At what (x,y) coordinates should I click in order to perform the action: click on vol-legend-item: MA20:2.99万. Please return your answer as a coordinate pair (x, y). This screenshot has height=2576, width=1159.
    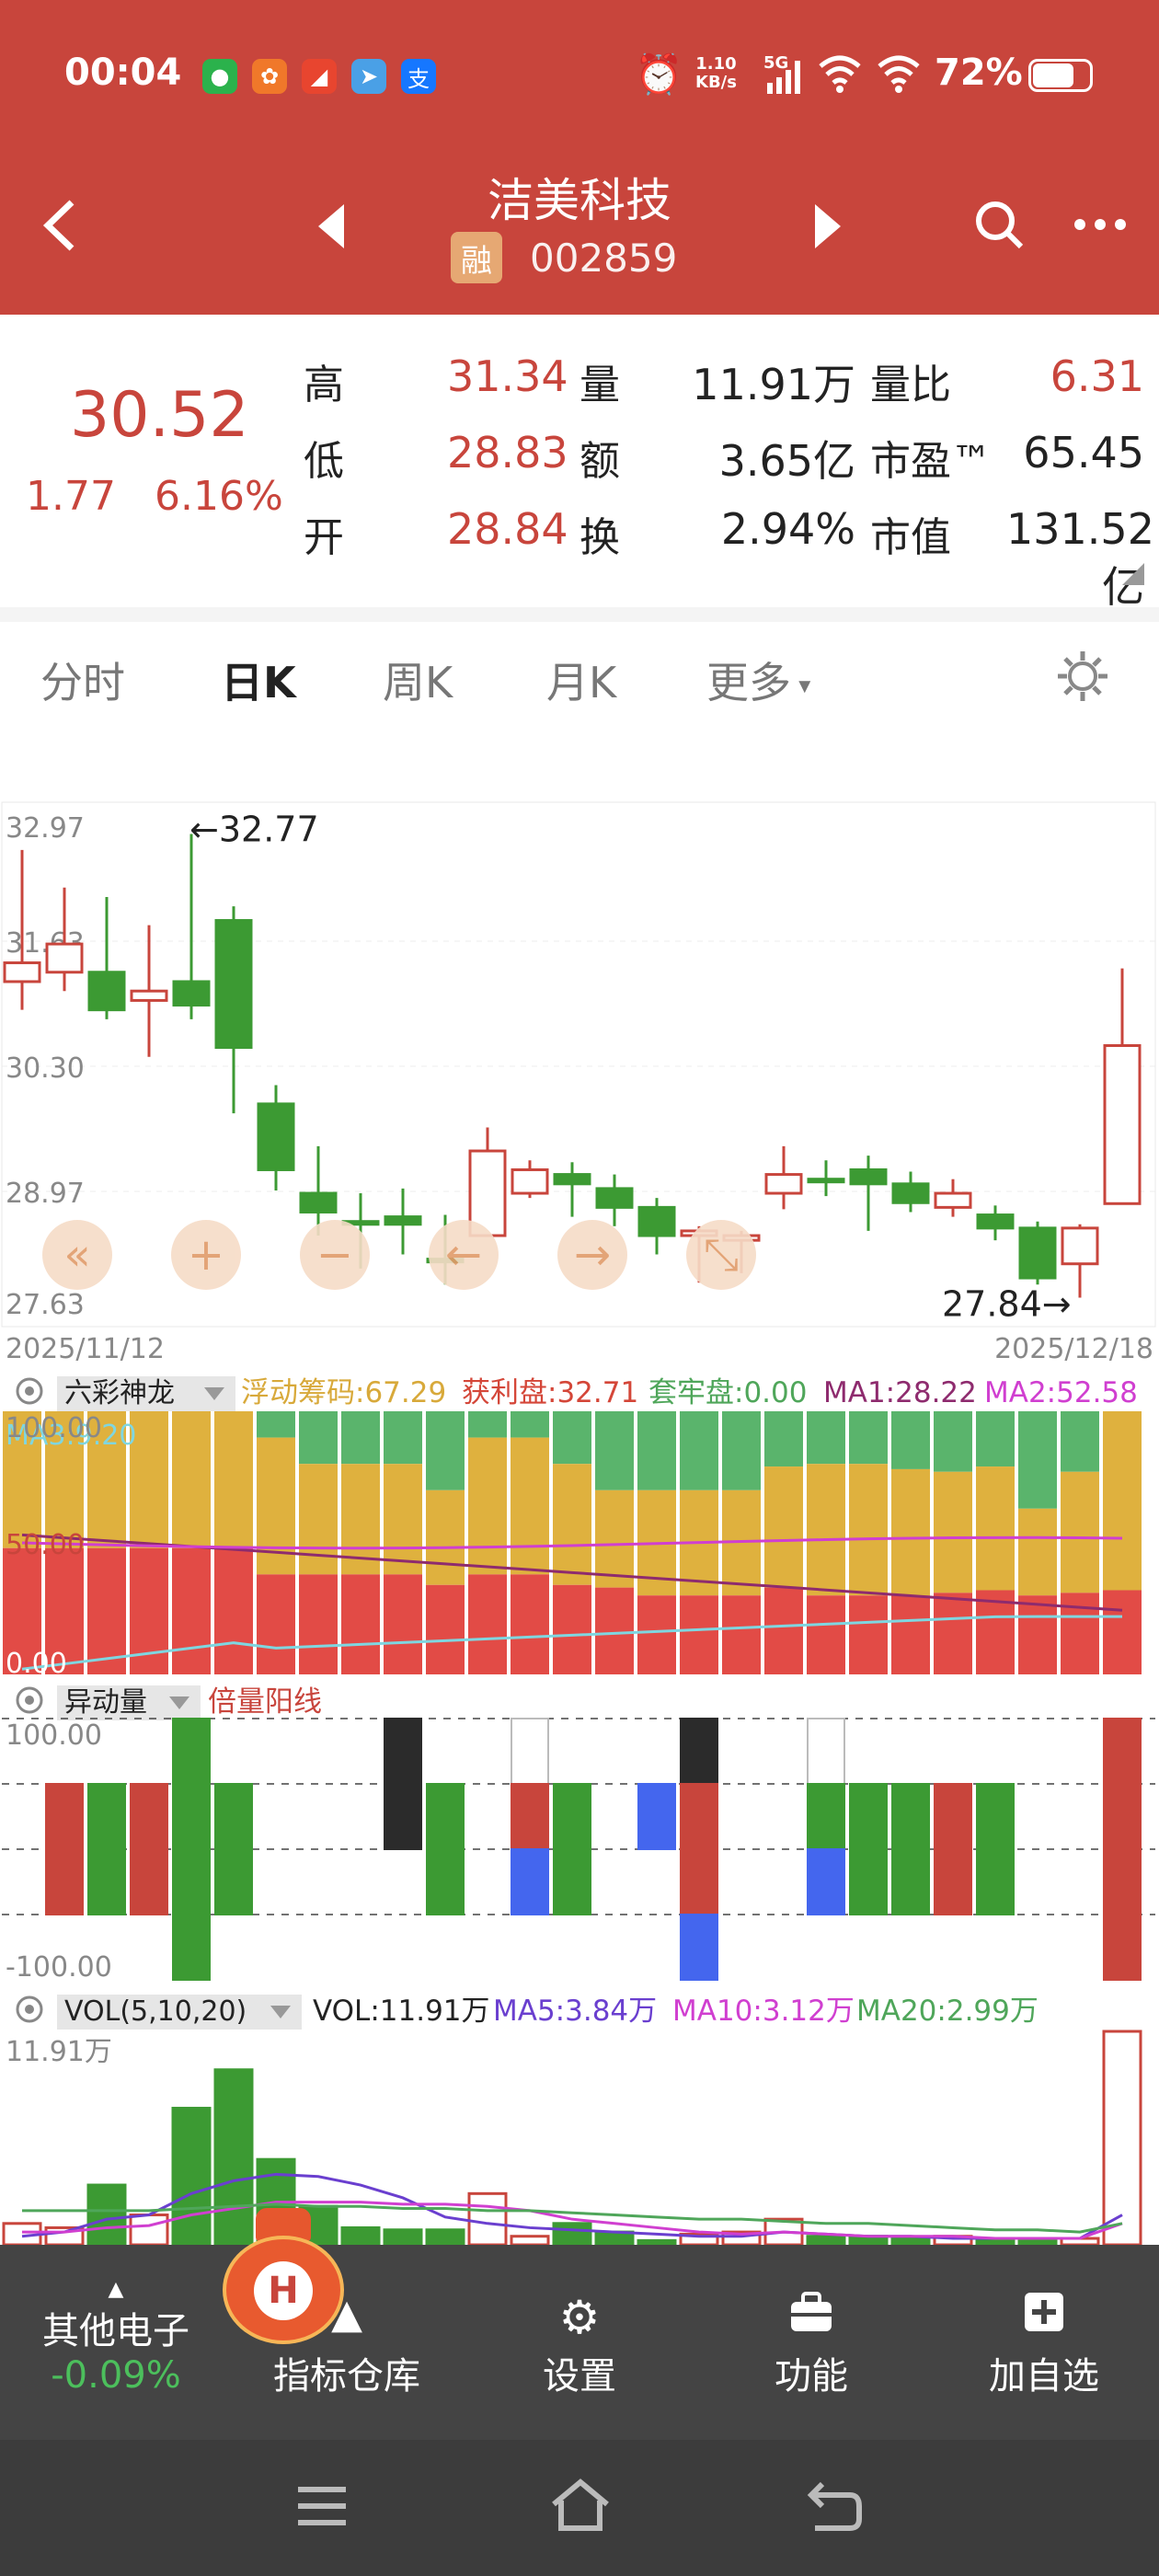
    Looking at the image, I should click on (947, 2011).